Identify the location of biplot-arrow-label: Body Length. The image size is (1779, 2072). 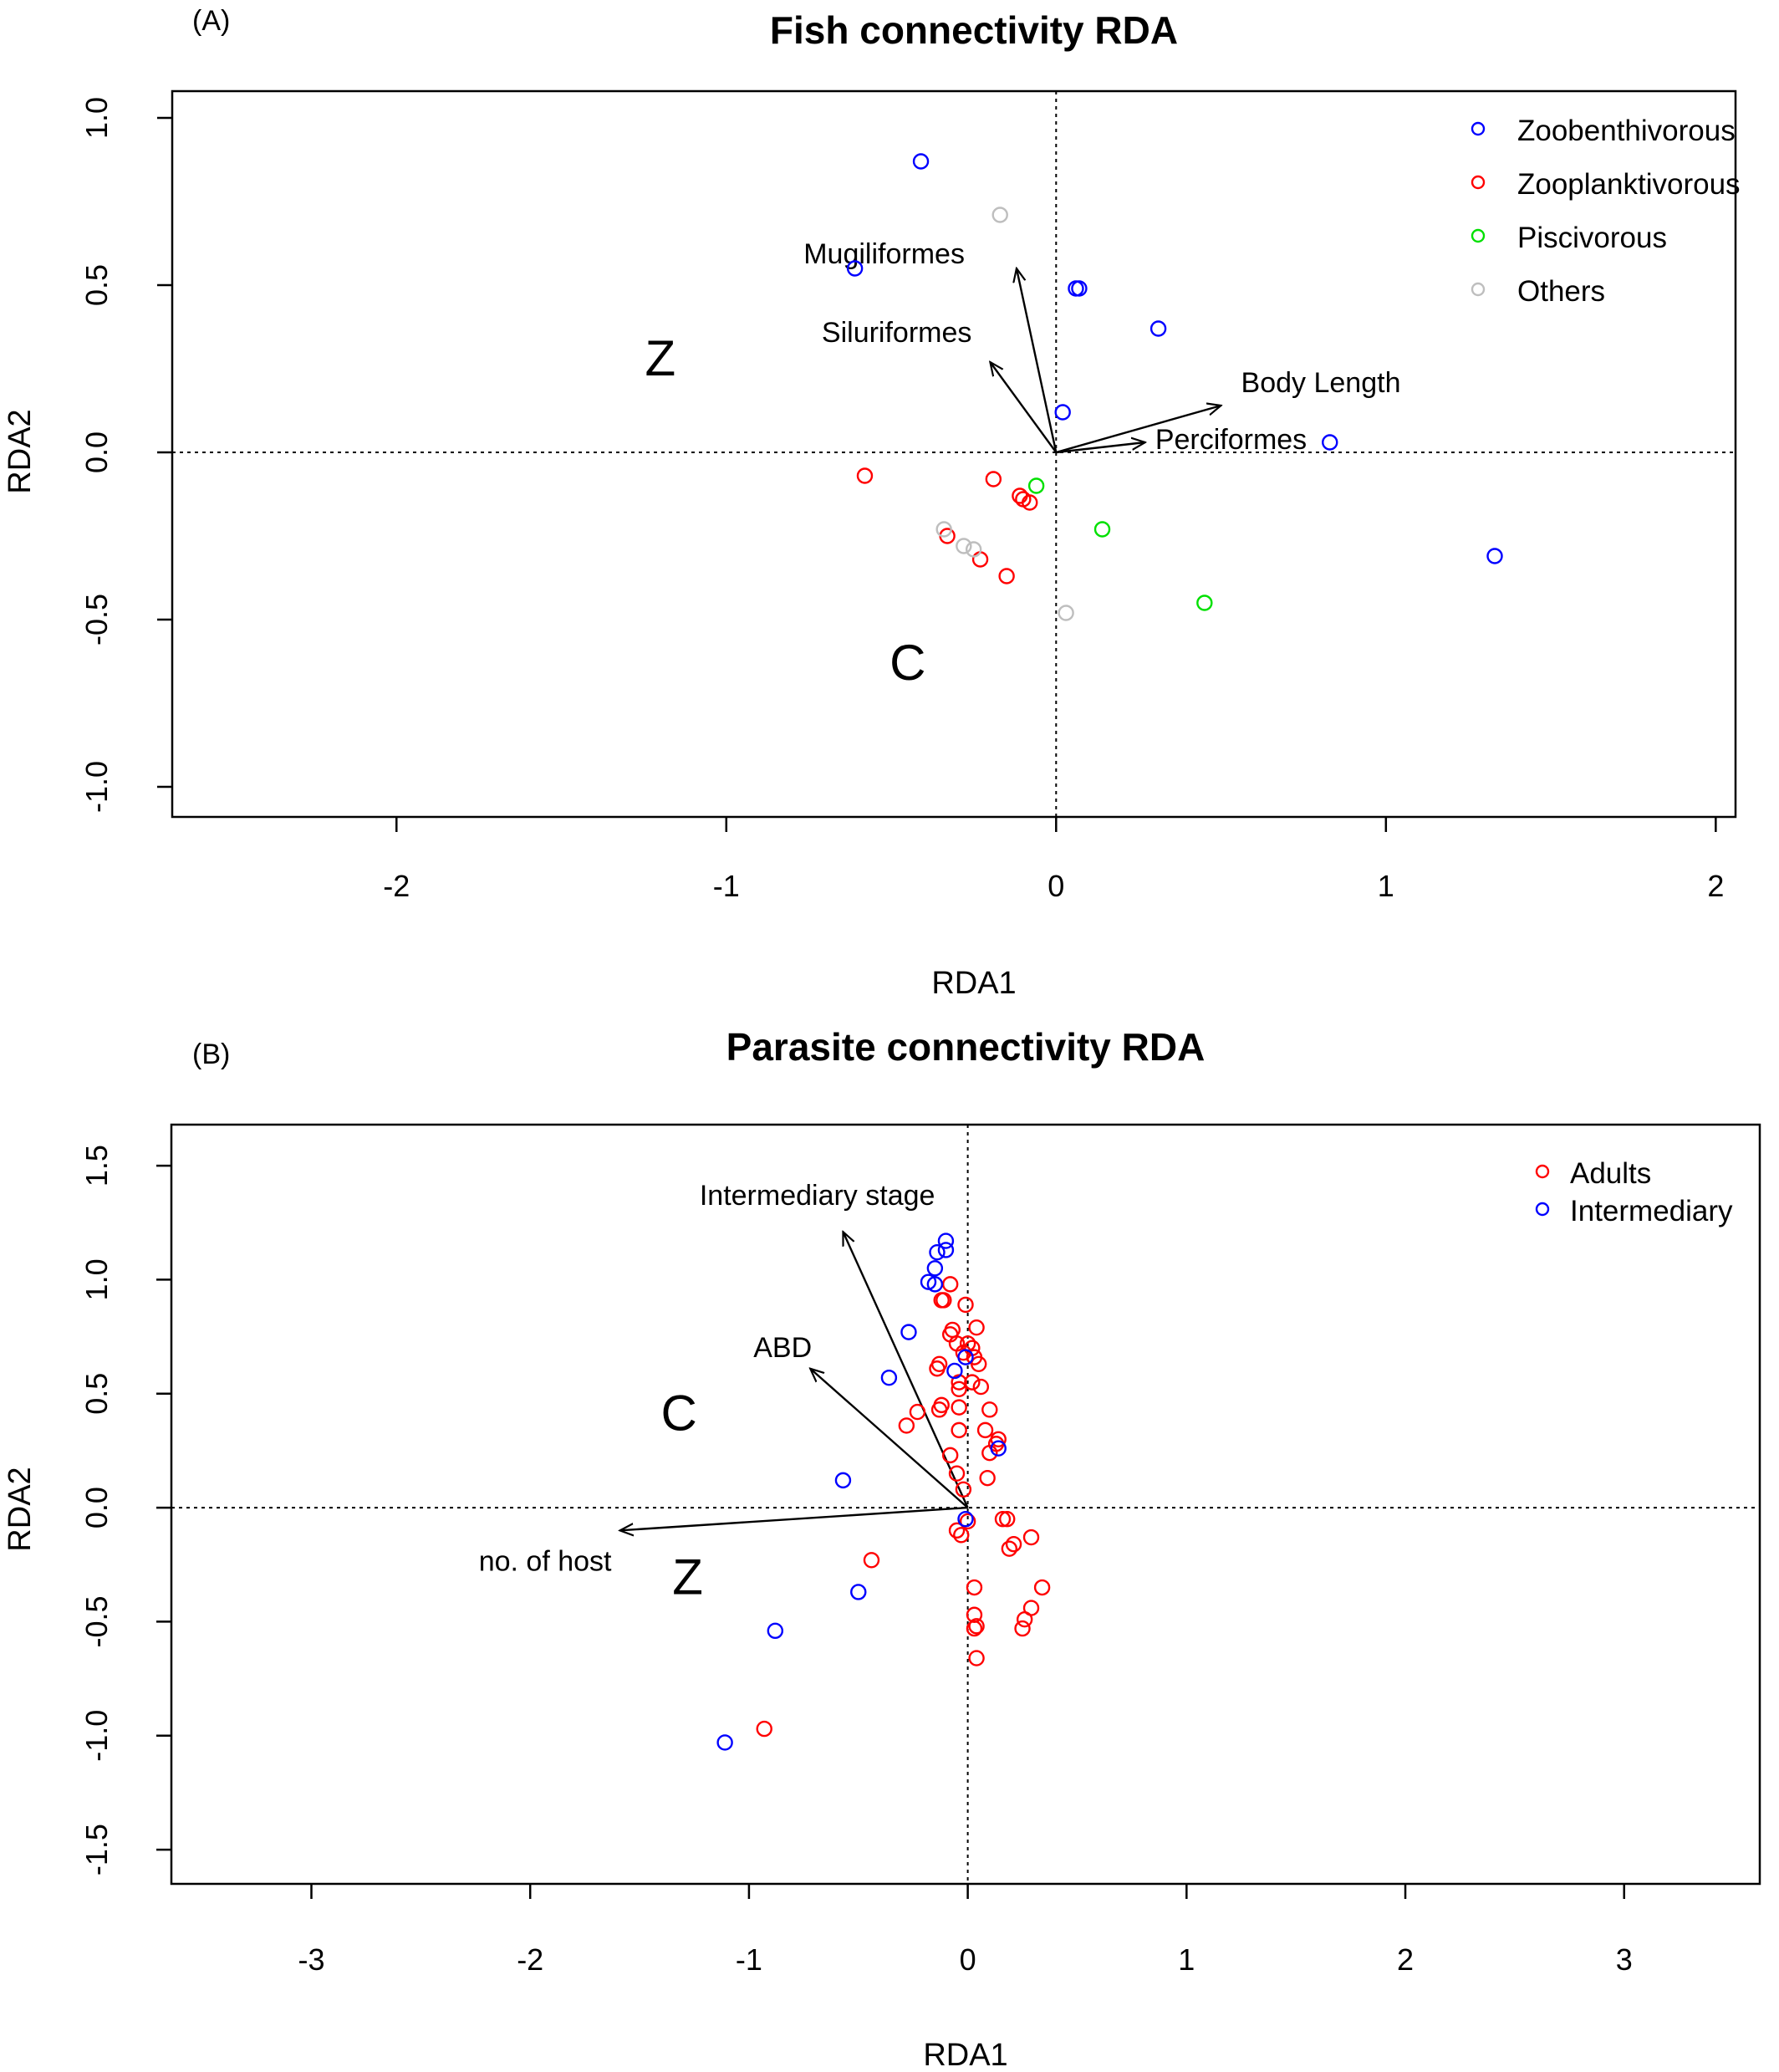
(1321, 383).